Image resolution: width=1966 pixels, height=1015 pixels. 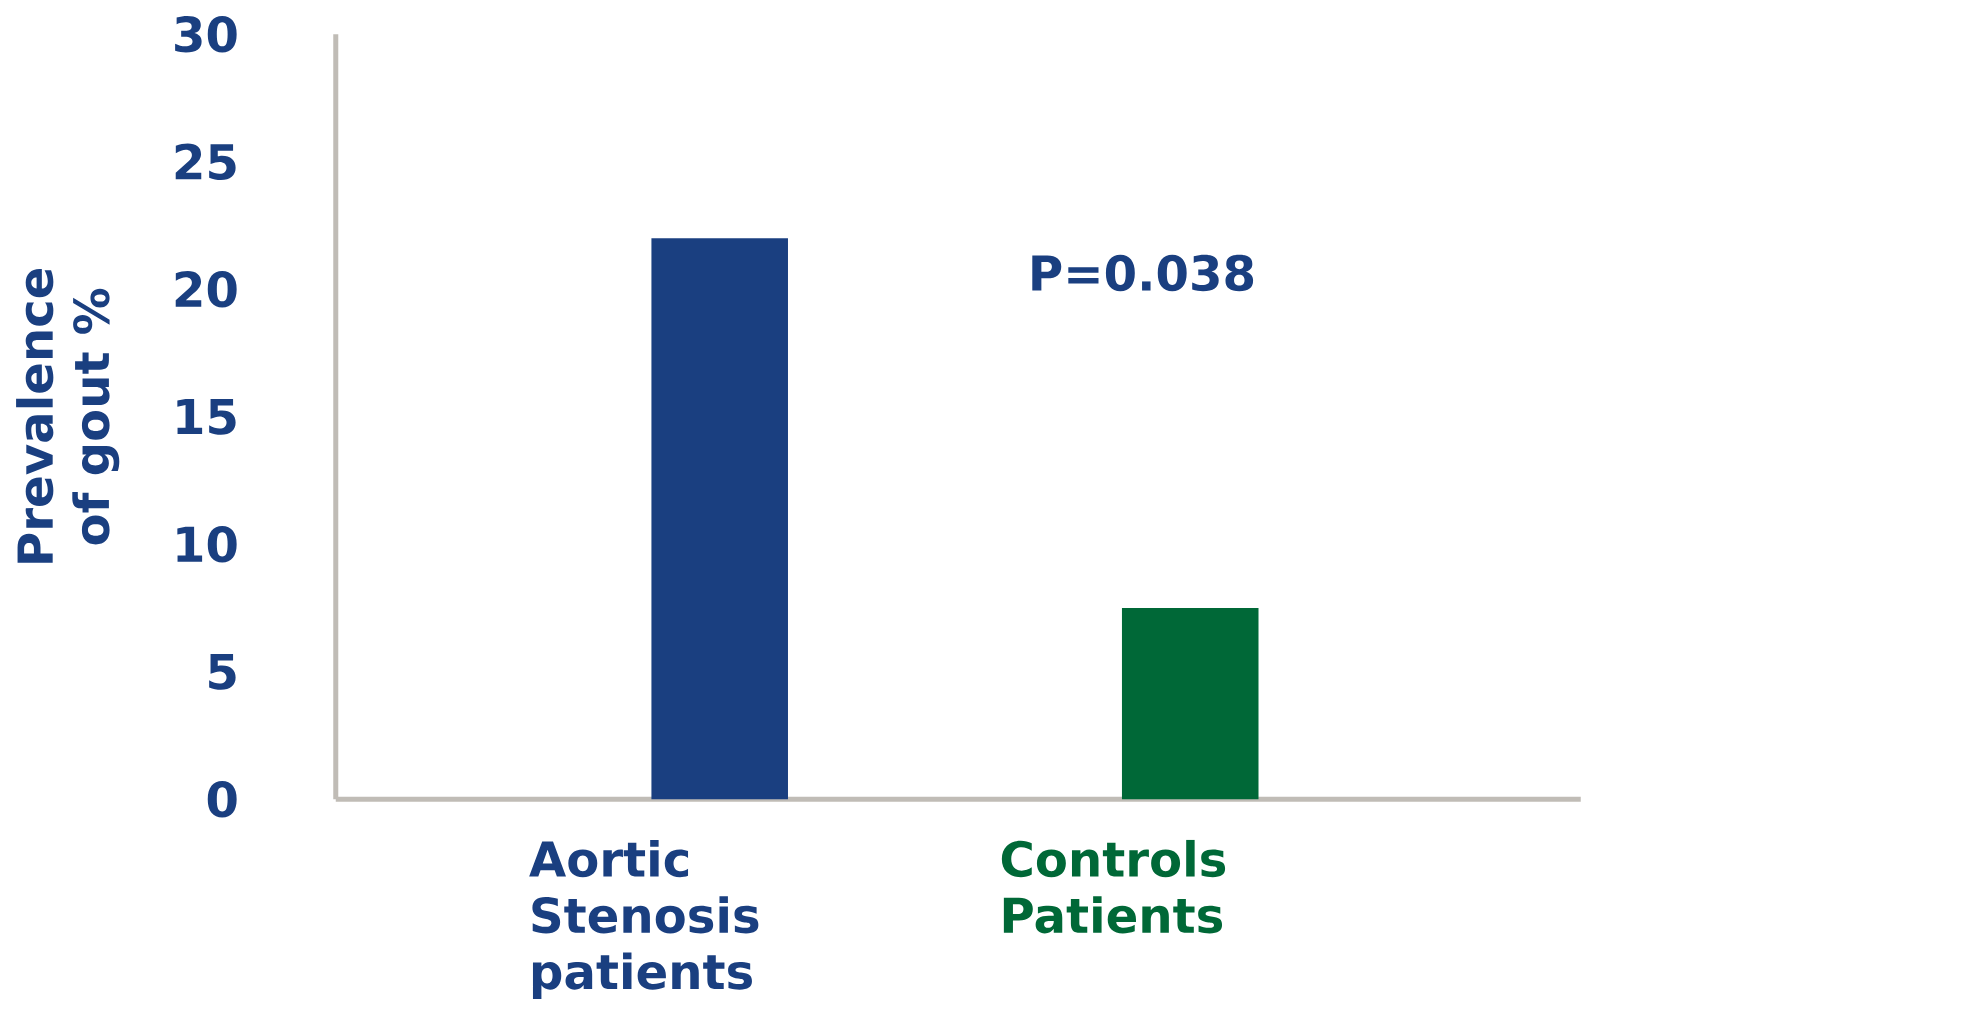 I want to click on y-tick-label: 30, so click(x=206, y=34).